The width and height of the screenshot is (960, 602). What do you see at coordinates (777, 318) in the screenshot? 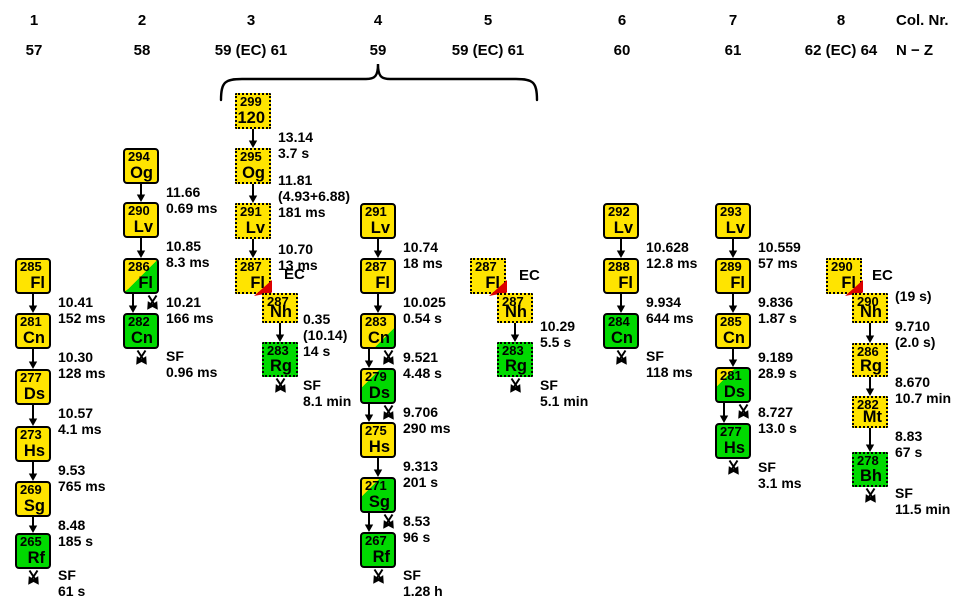
I see `decay-label-line: 1.87 s` at bounding box center [777, 318].